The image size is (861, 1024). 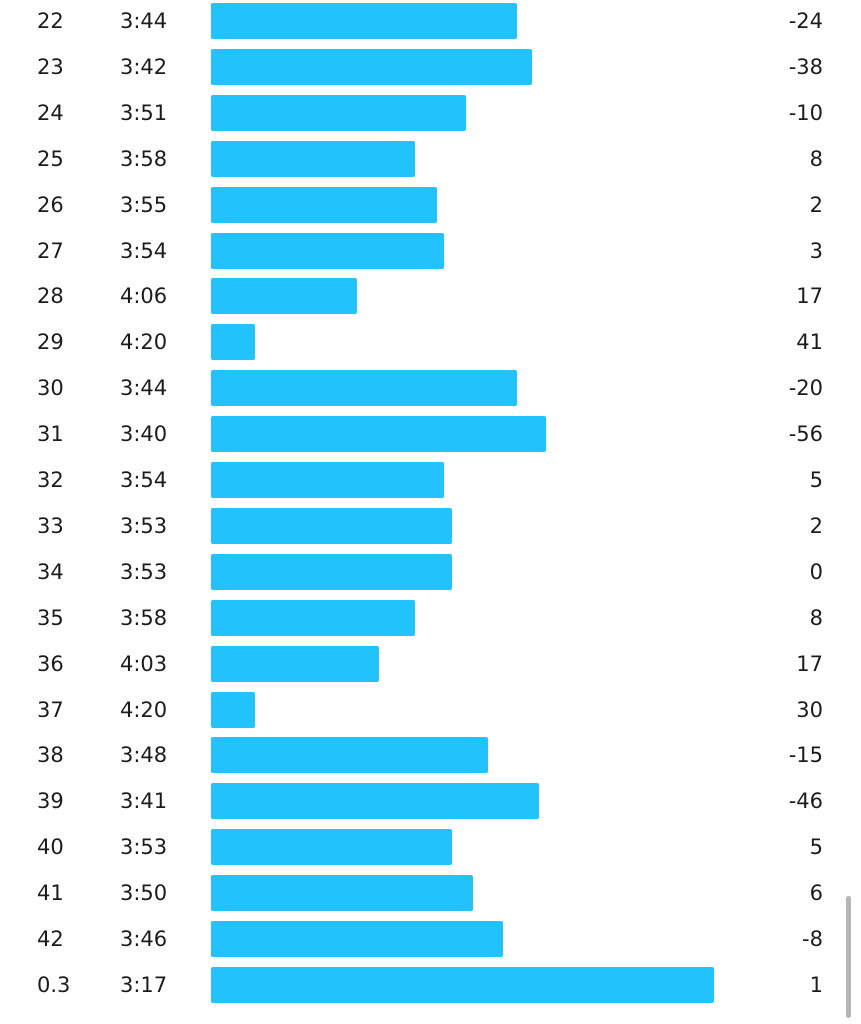 What do you see at coordinates (50, 480) in the screenshot?
I see `split-km: 32` at bounding box center [50, 480].